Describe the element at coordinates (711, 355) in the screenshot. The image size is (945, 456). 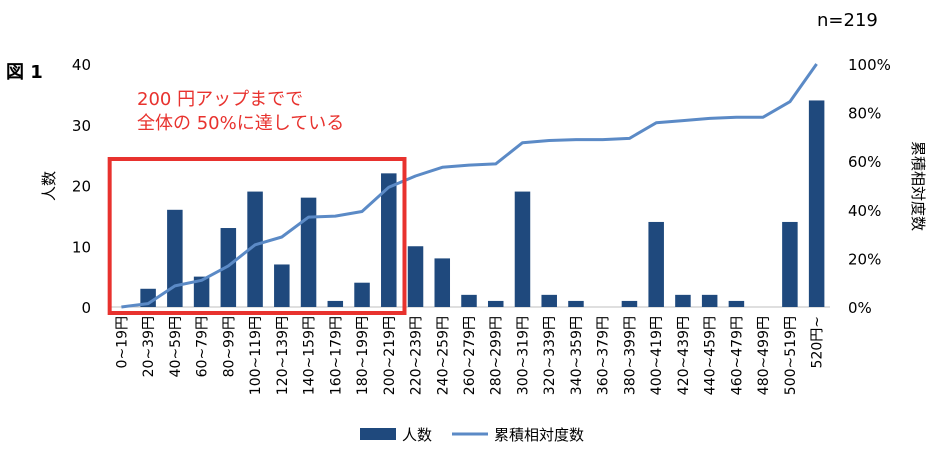
I see `x-tick-label: 440~459円` at that location.